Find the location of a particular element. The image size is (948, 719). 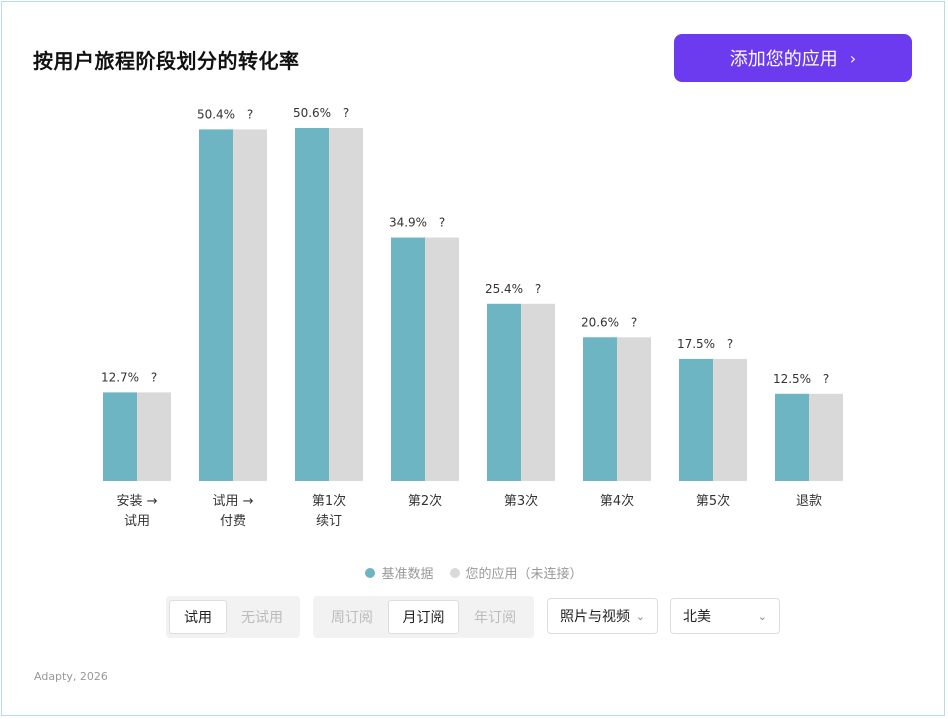

x-tick-label: 第2次 is located at coordinates (425, 501).